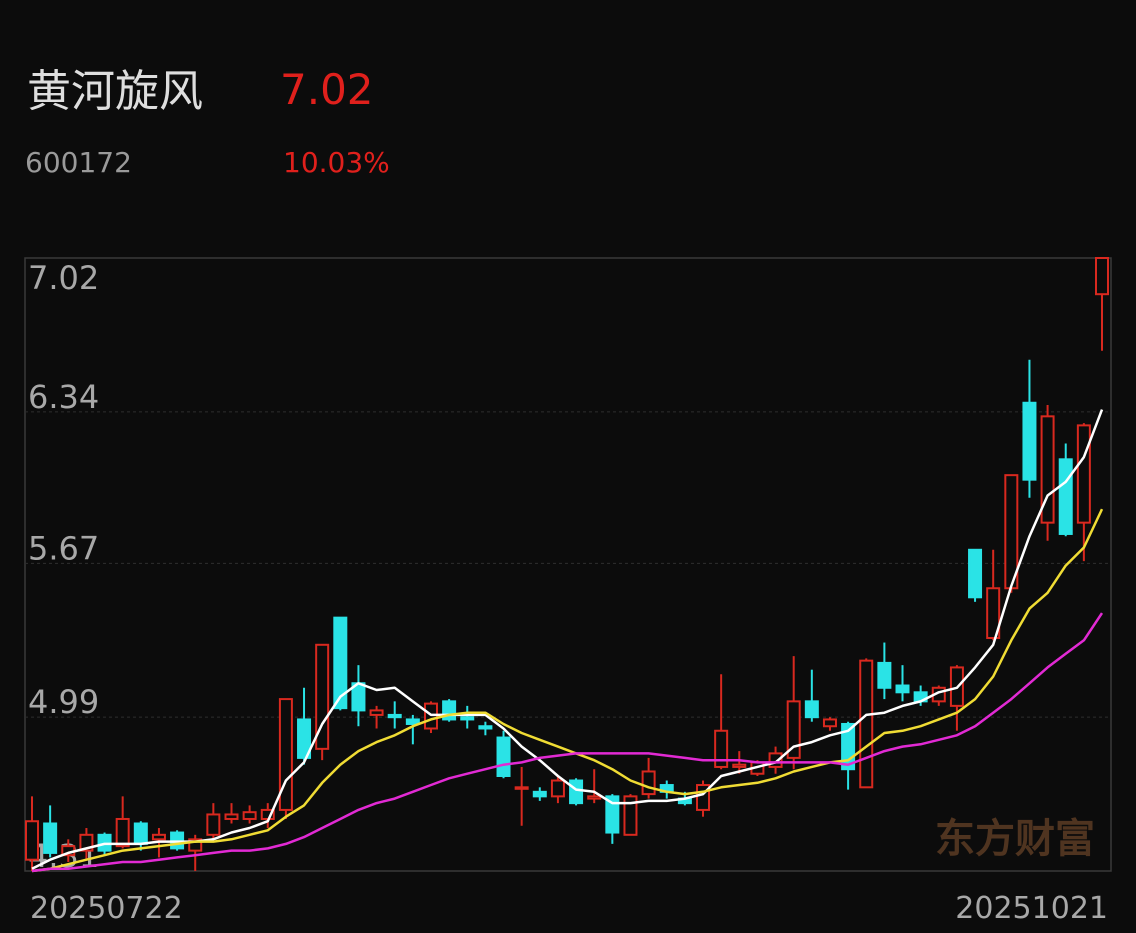 The width and height of the screenshot is (1136, 933). What do you see at coordinates (1031, 908) in the screenshot?
I see `x-tick-label: 20251021` at bounding box center [1031, 908].